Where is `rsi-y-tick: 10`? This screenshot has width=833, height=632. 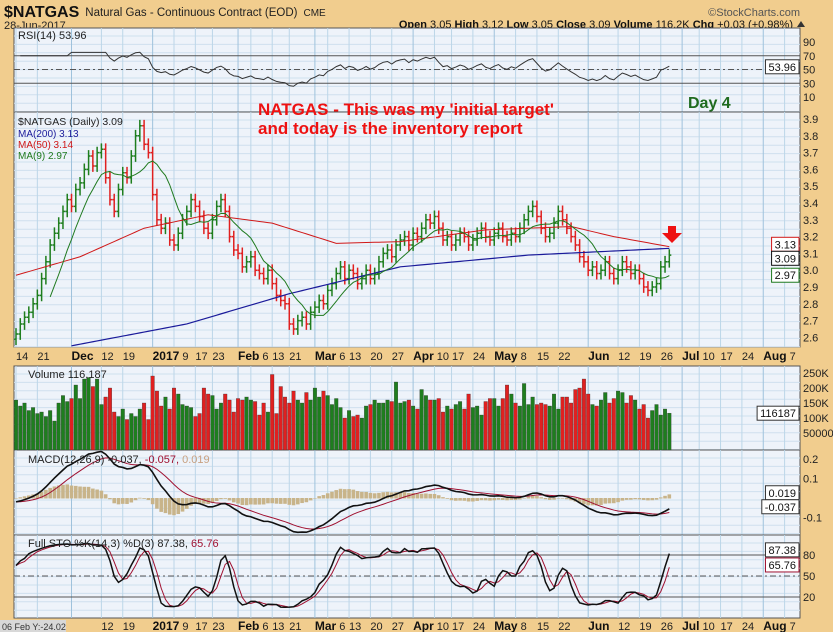
rsi-y-tick: 10 is located at coordinates (809, 98).